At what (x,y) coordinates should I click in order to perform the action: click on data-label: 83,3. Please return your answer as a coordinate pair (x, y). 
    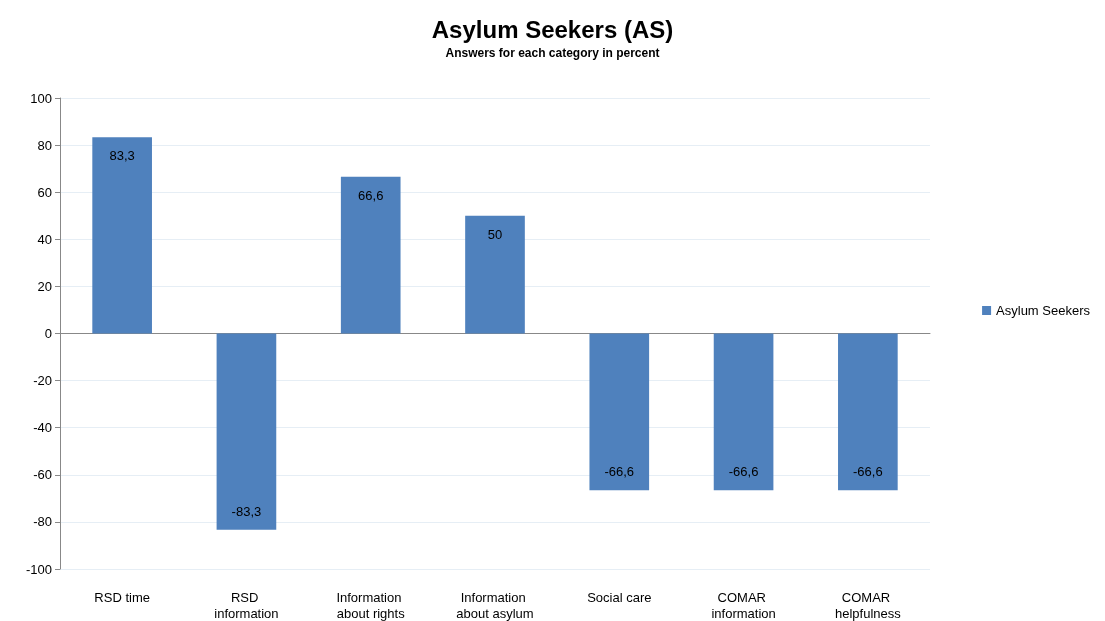
    Looking at the image, I should click on (122, 156).